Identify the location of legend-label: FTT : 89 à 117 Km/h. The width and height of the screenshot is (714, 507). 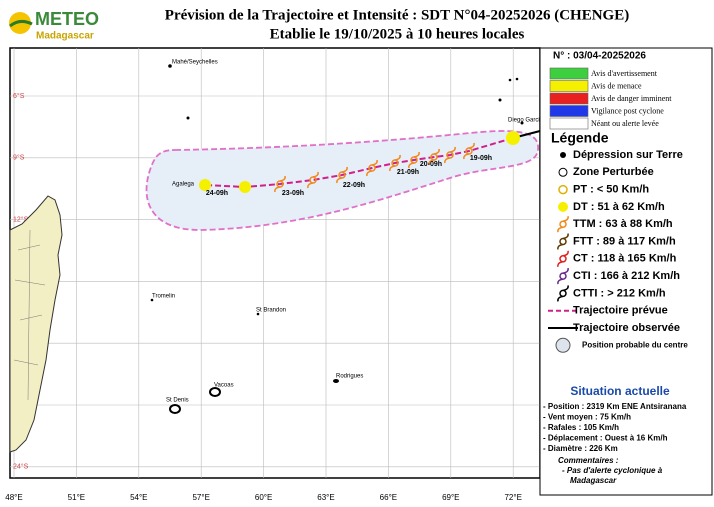
(624, 241).